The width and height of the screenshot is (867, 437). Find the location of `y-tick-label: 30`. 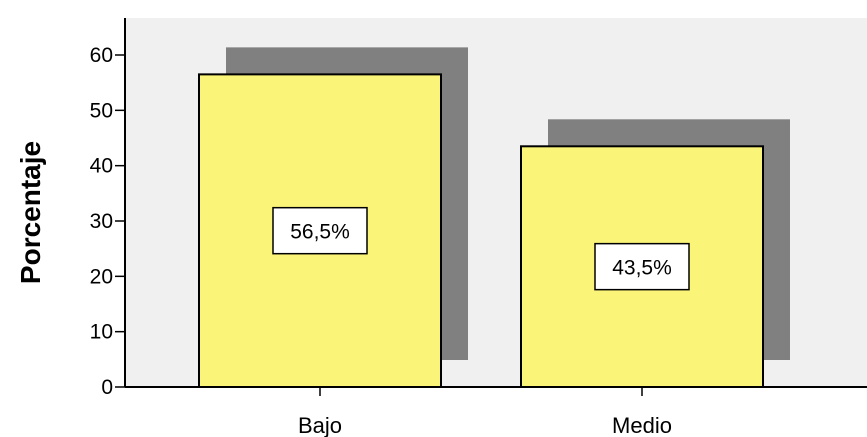

y-tick-label: 30 is located at coordinates (101, 221).